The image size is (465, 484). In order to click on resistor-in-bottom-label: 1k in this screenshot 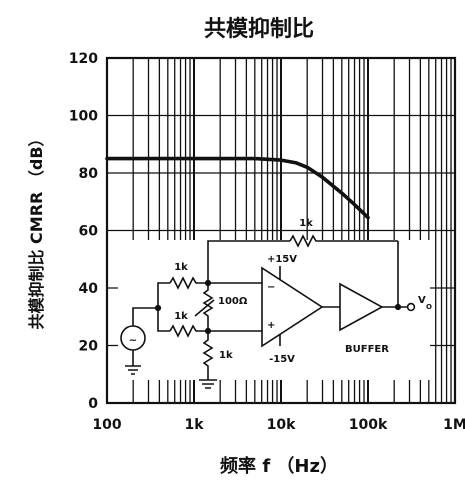, I will do `click(181, 316)`.